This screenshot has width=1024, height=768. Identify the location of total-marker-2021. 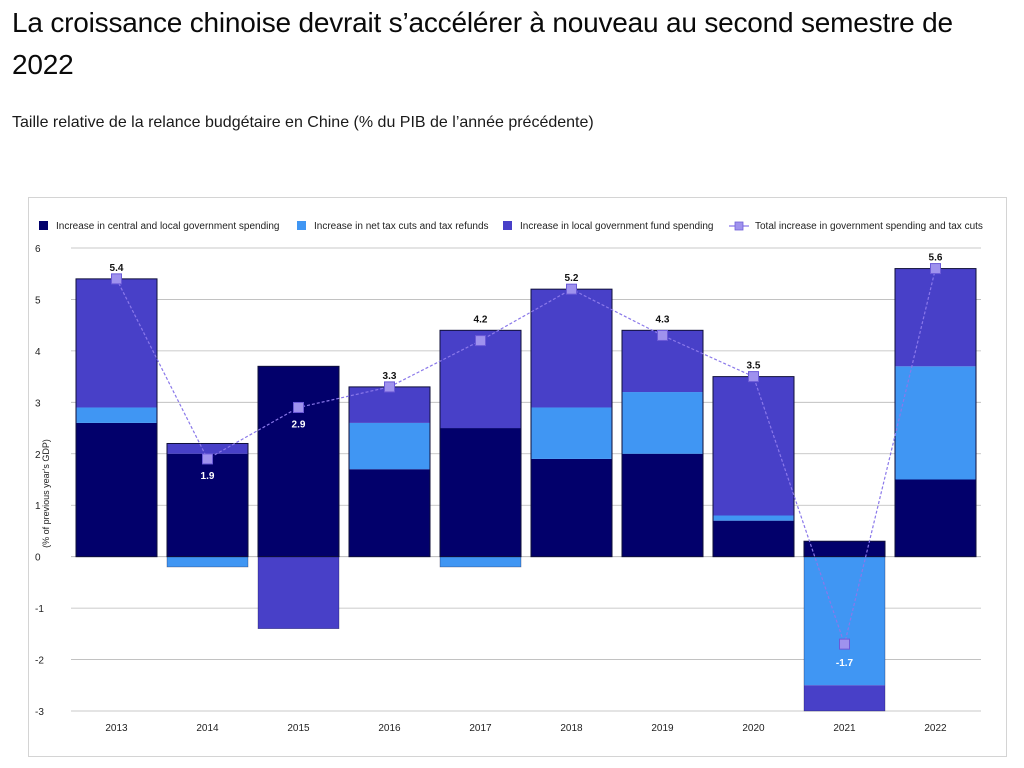
(844, 644).